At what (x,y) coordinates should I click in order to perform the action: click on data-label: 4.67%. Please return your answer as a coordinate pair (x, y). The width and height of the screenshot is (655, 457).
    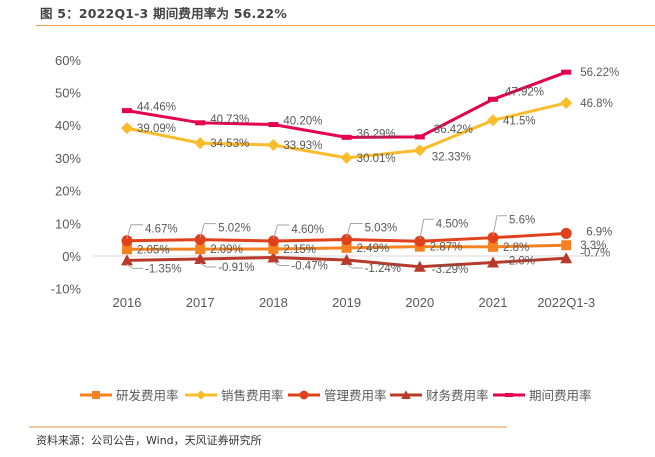
    Looking at the image, I should click on (161, 230).